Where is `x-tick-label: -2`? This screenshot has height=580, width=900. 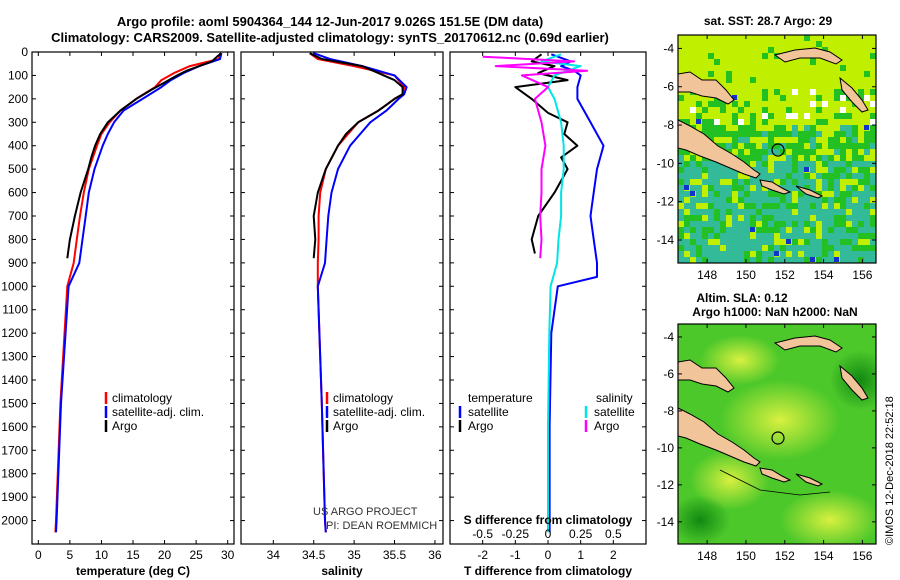 x-tick-label: -2 is located at coordinates (482, 555).